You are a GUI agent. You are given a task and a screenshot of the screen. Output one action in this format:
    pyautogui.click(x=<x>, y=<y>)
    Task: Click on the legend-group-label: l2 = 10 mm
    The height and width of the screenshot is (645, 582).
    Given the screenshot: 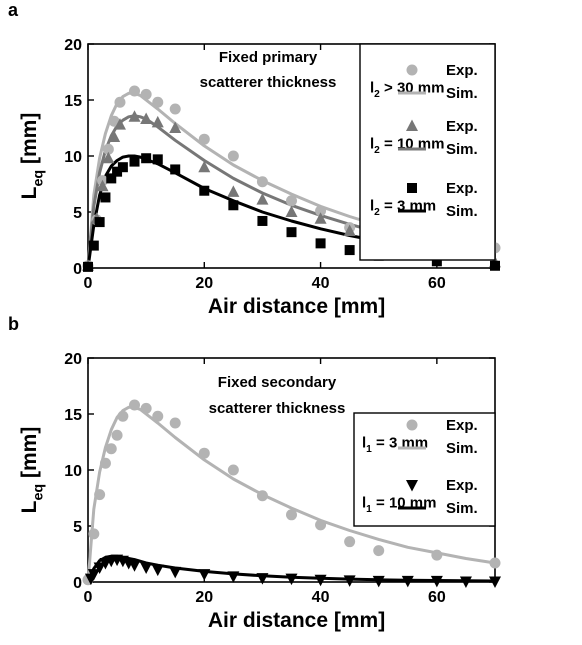 What is the action you would take?
    pyautogui.click(x=407, y=146)
    